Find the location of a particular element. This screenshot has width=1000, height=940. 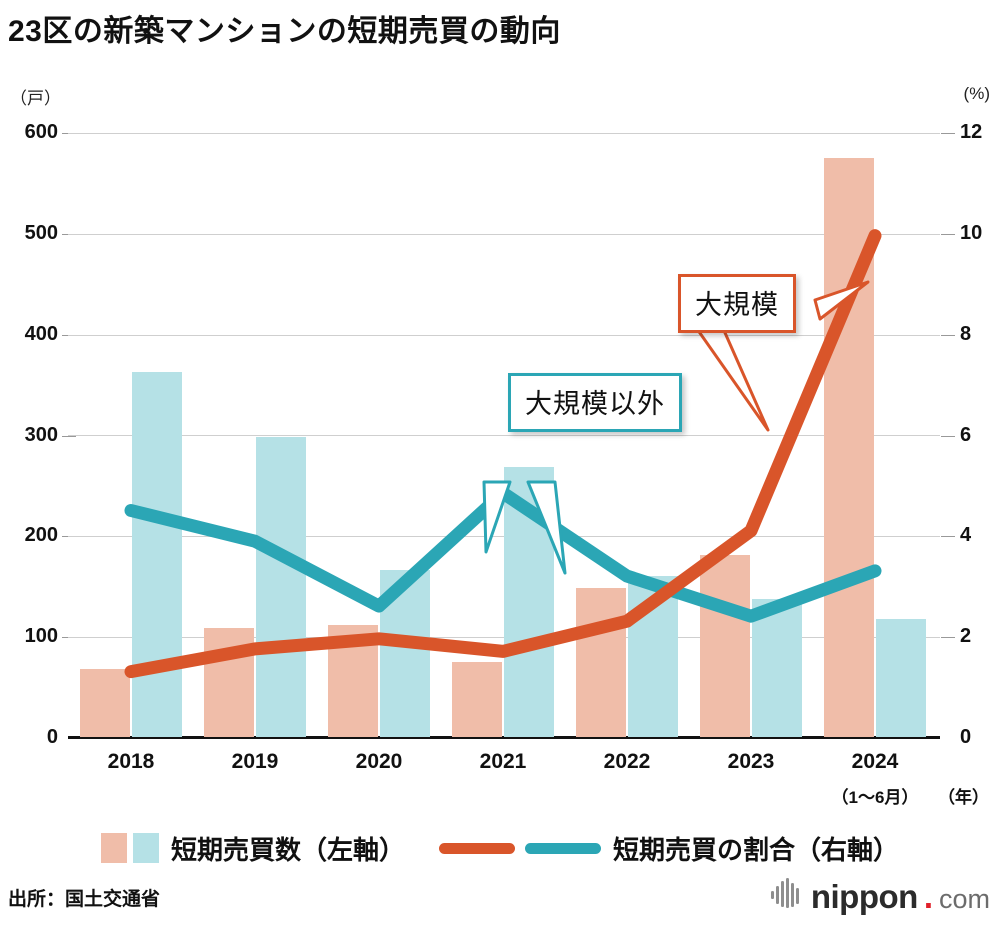

legend-swatch-bar-large is located at coordinates (113, 848).